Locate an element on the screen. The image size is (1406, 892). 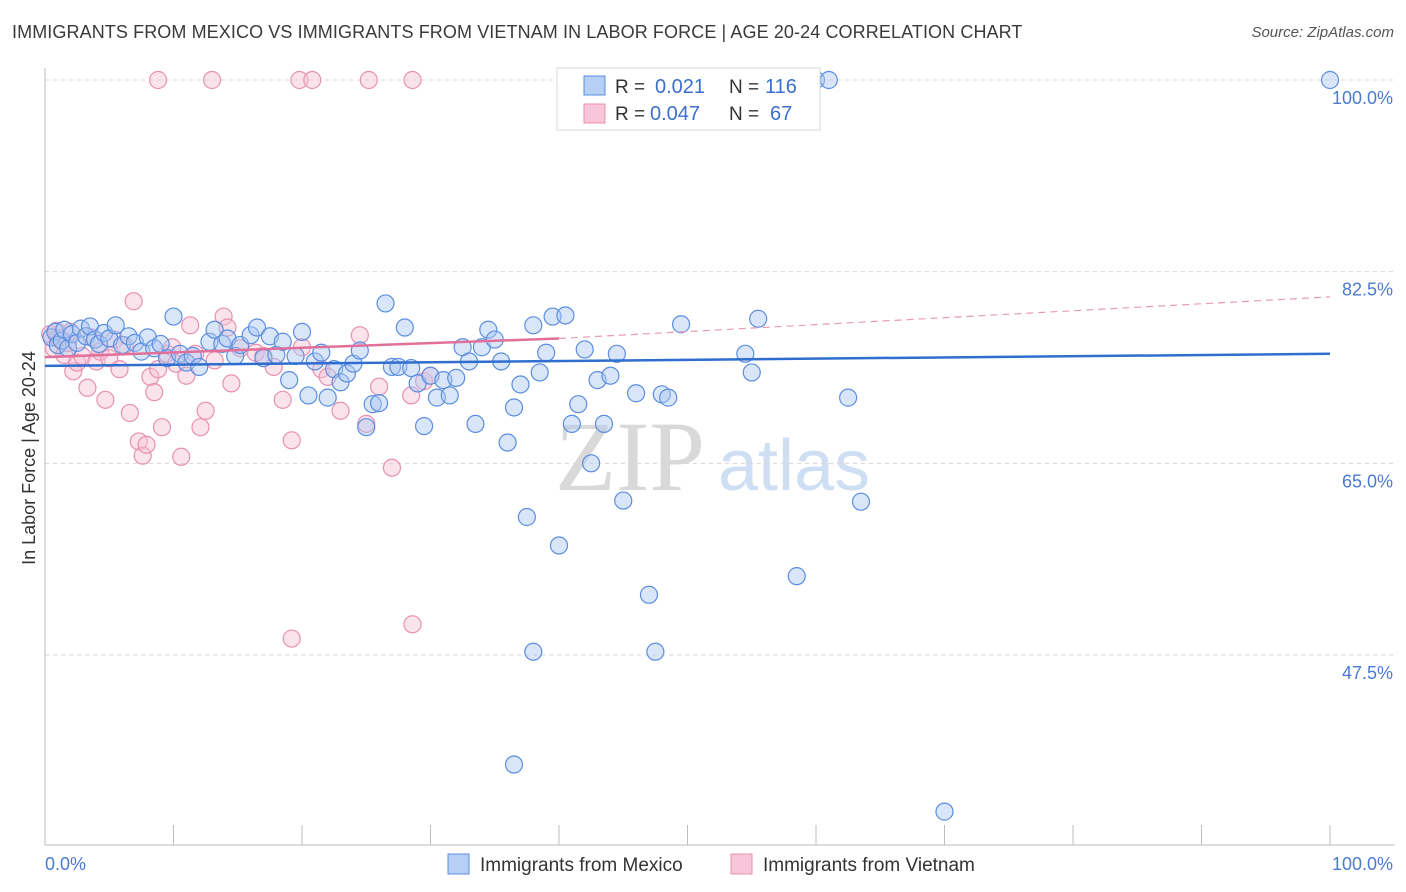
legend-r-label-vietnam: R = is located at coordinates (630, 114).